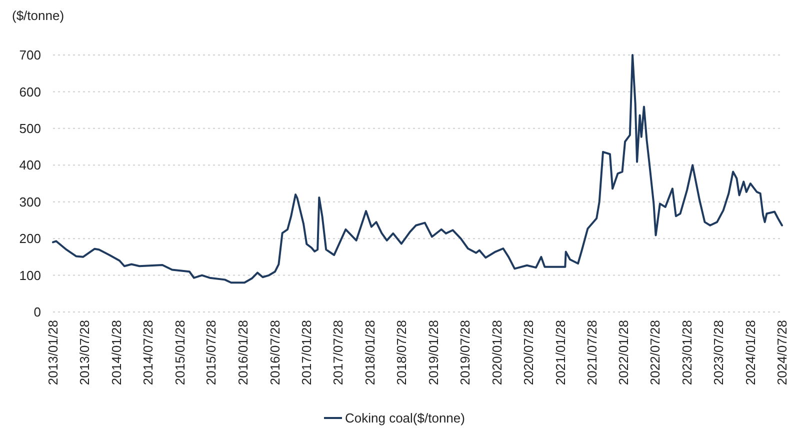 This screenshot has height=432, width=798. What do you see at coordinates (30, 128) in the screenshot?
I see `y-tick-label: 500` at bounding box center [30, 128].